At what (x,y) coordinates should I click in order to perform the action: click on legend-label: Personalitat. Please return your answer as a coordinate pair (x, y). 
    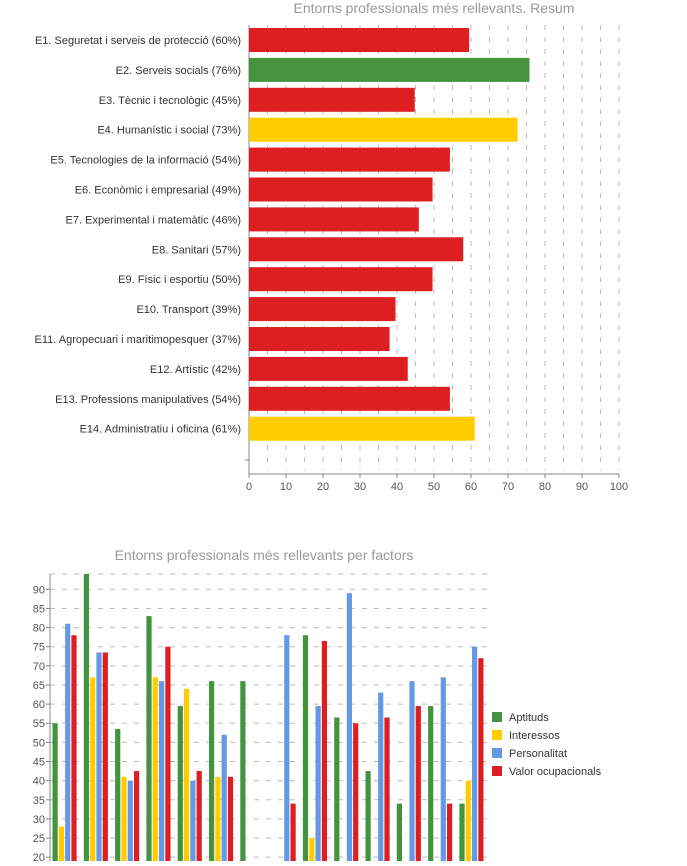
    Looking at the image, I should click on (538, 754).